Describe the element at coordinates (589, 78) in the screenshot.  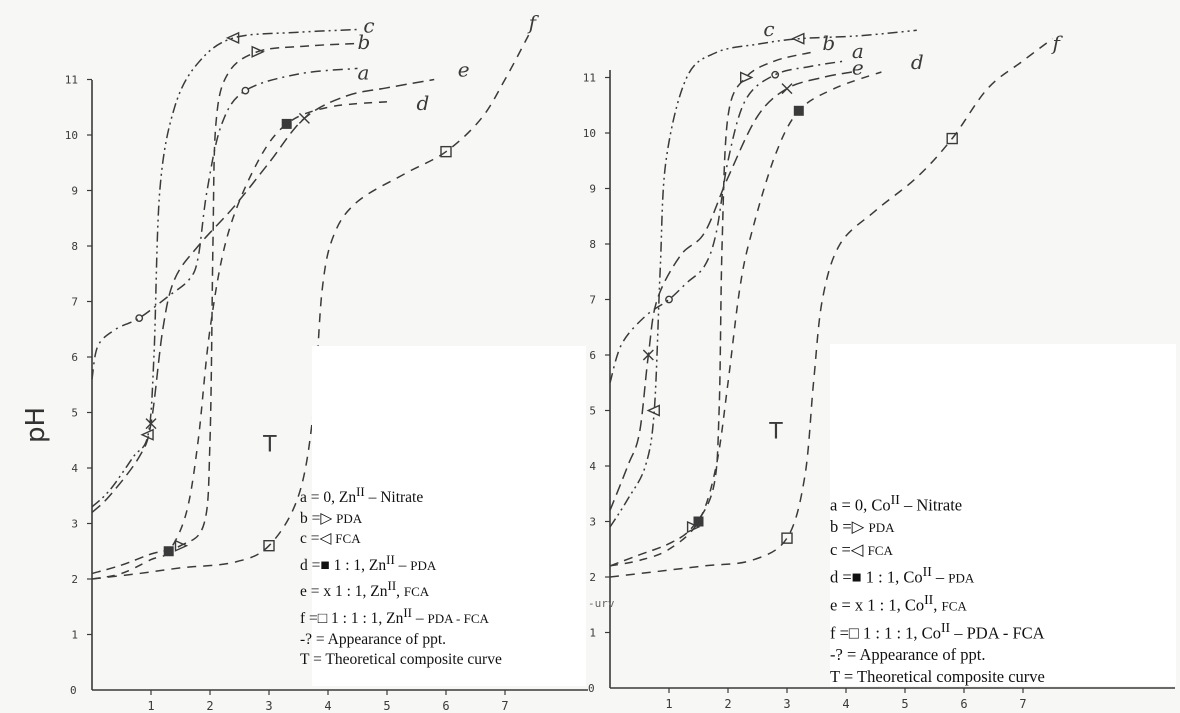
I see `right-y-tick-label: 11` at that location.